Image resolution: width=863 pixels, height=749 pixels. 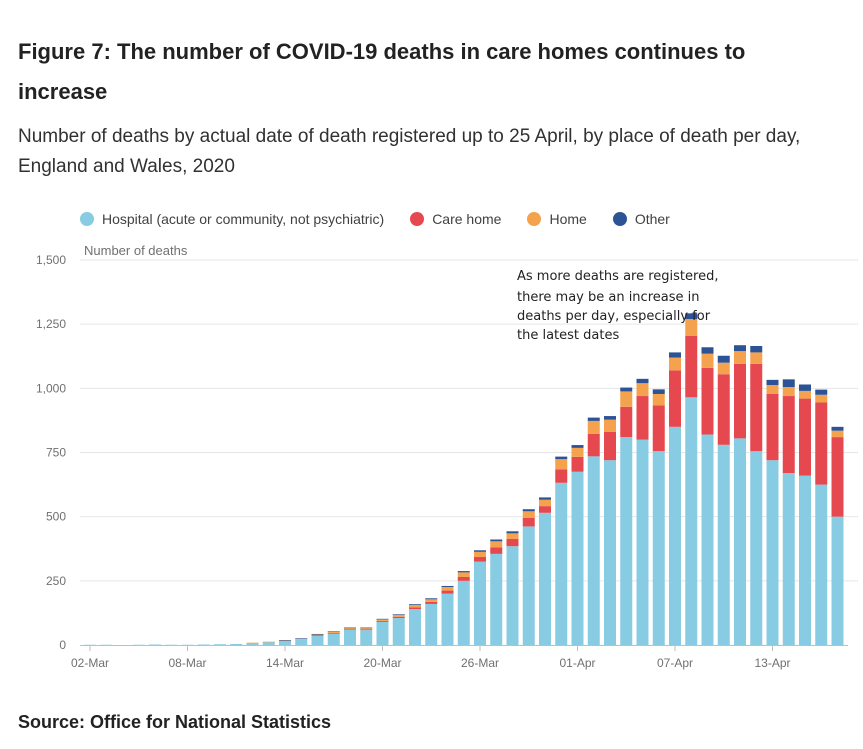 What do you see at coordinates (675, 355) in the screenshot?
I see `bar-other-07-apr` at bounding box center [675, 355].